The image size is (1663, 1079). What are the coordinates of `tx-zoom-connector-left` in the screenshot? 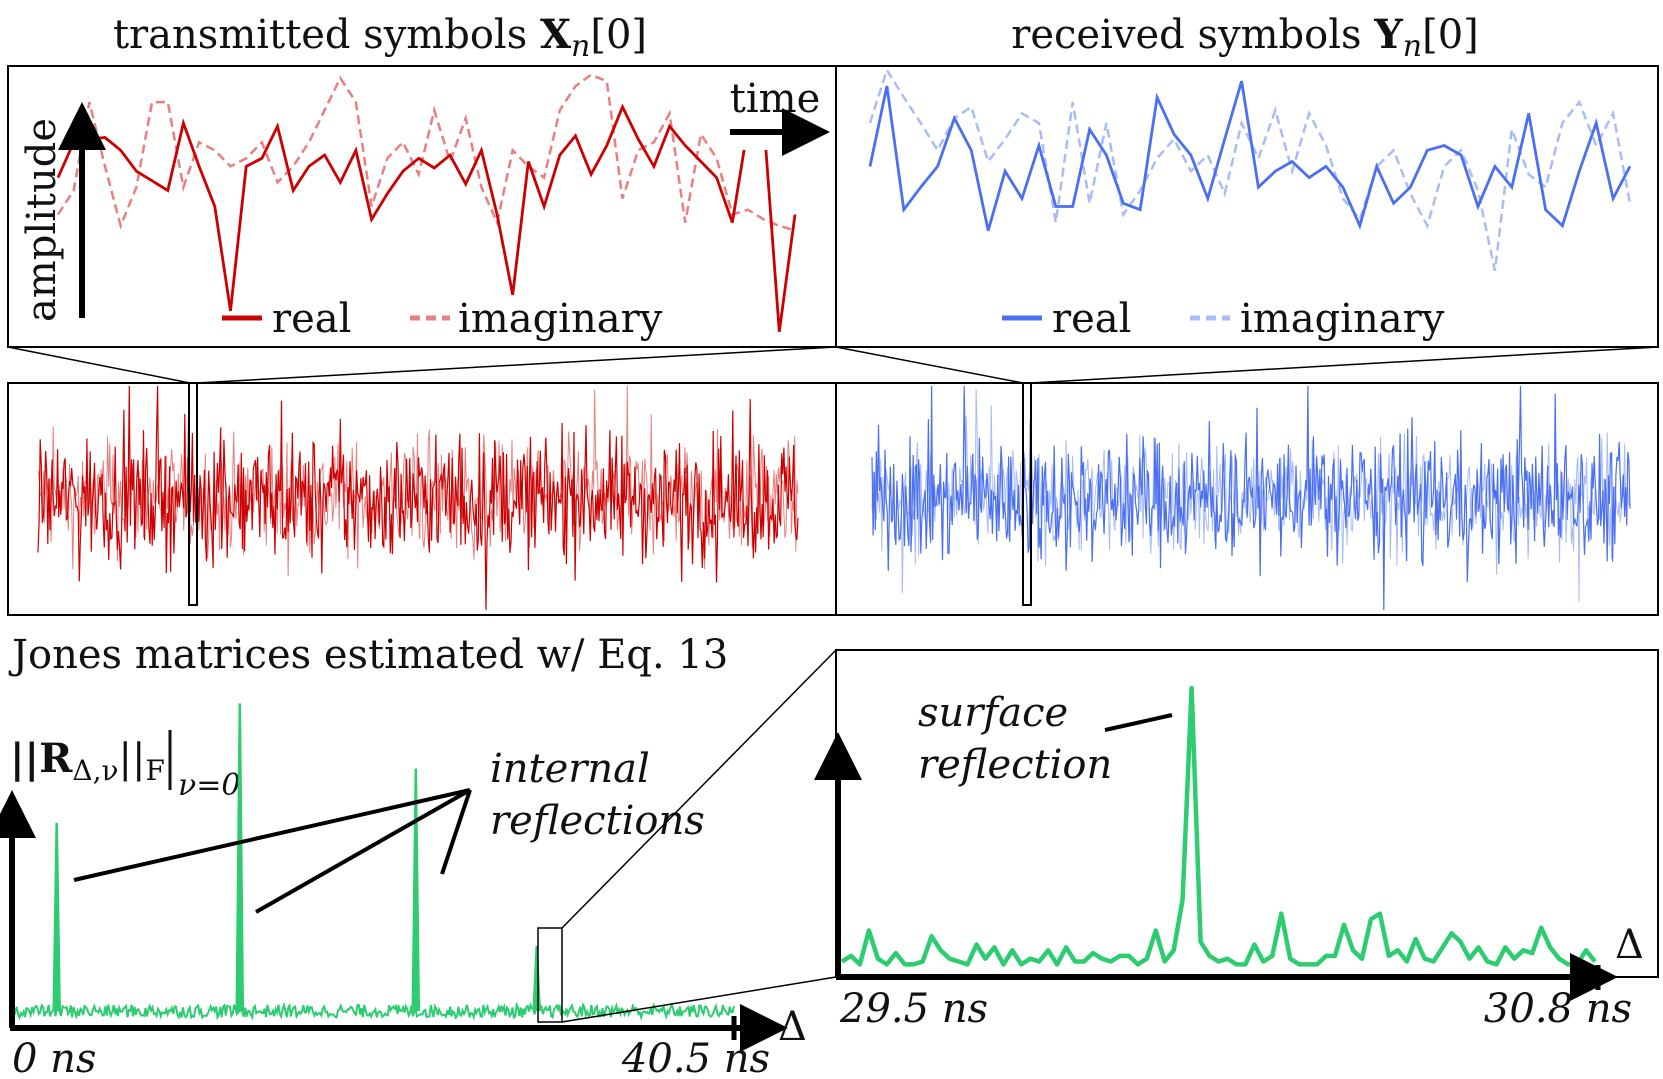 It's located at (99, 365).